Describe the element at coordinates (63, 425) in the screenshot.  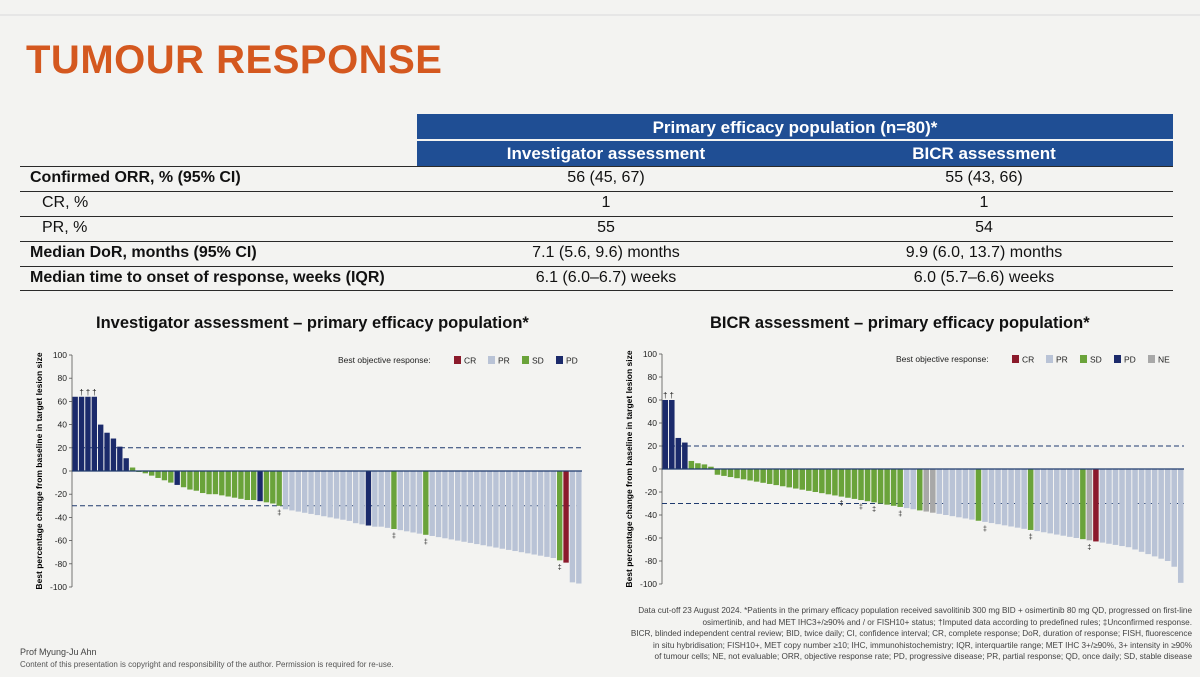
I see `y-tick-label: 40` at that location.